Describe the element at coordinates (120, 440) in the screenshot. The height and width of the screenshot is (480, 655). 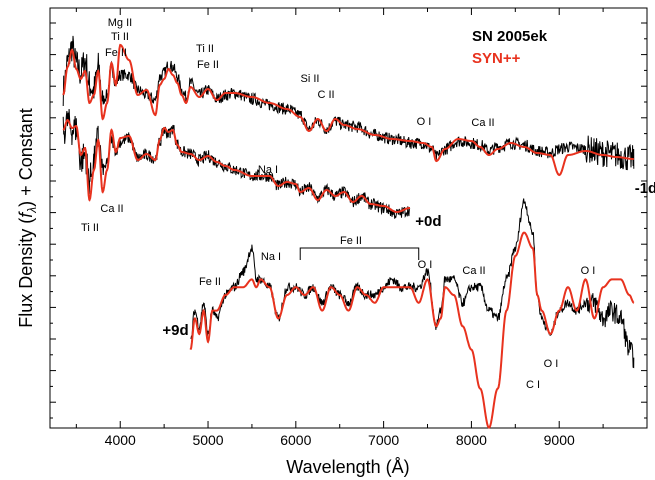
I see `x-tick-label: 4000` at that location.